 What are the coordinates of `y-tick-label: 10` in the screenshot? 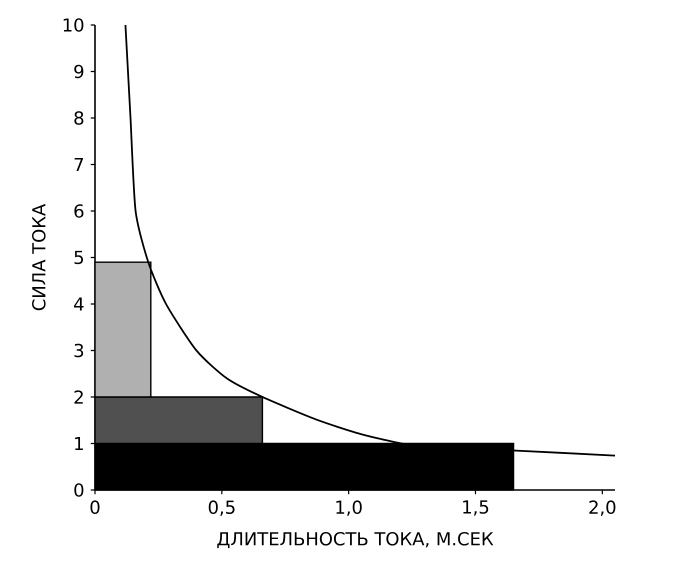 It's located at (74, 25).